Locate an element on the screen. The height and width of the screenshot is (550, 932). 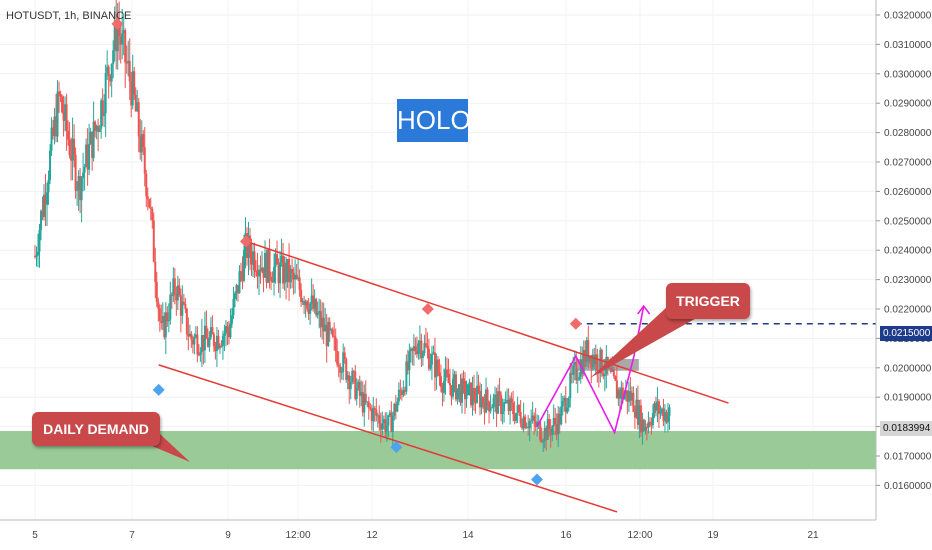
time-tick-label: 19 is located at coordinates (713, 535).